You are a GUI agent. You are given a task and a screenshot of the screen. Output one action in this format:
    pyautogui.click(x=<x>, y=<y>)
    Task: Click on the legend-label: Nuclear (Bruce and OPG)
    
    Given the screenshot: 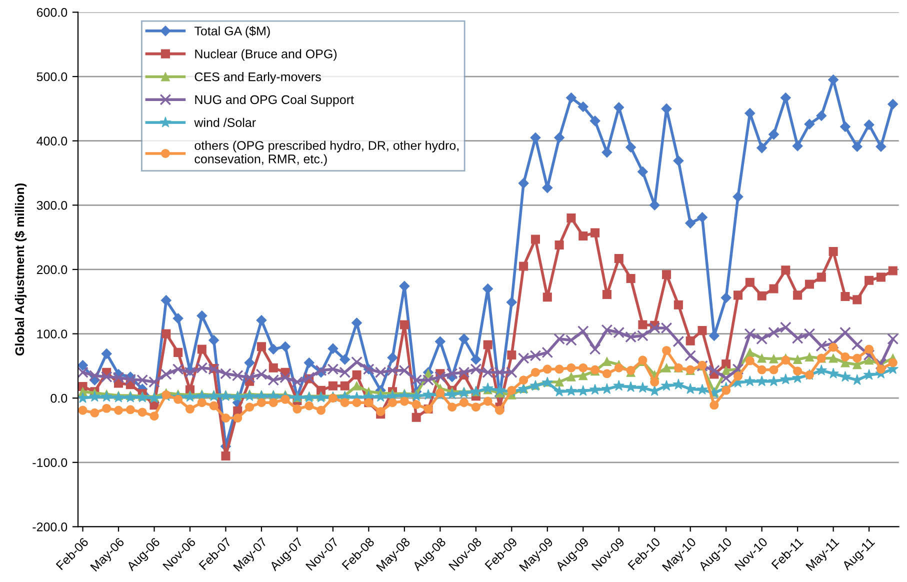 What is the action you would take?
    pyautogui.click(x=266, y=55)
    